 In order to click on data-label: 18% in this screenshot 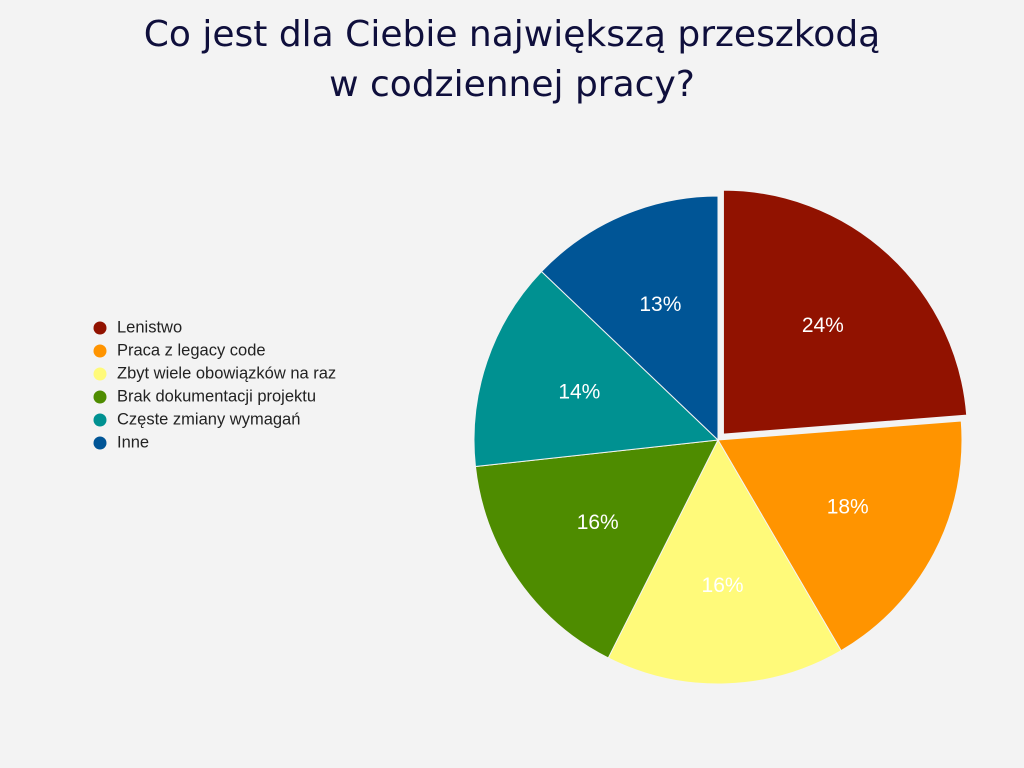, I will do `click(848, 506)`.